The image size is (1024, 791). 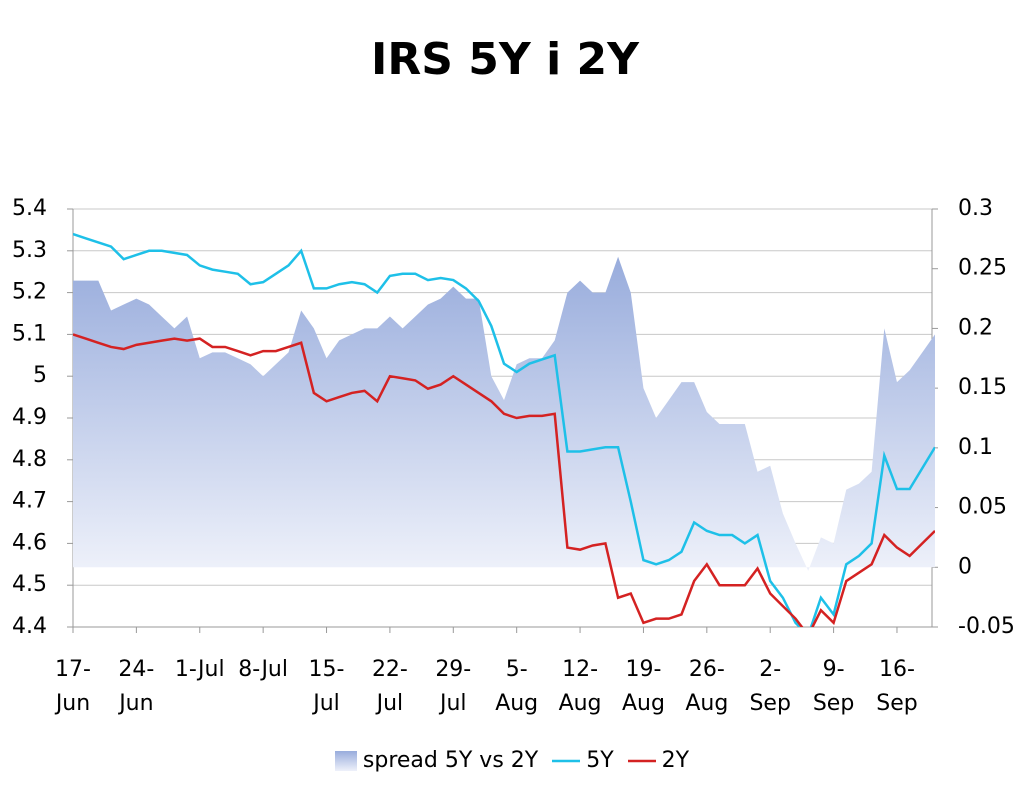 What do you see at coordinates (975, 327) in the screenshot?
I see `y2-tick-label: 0.2` at bounding box center [975, 327].